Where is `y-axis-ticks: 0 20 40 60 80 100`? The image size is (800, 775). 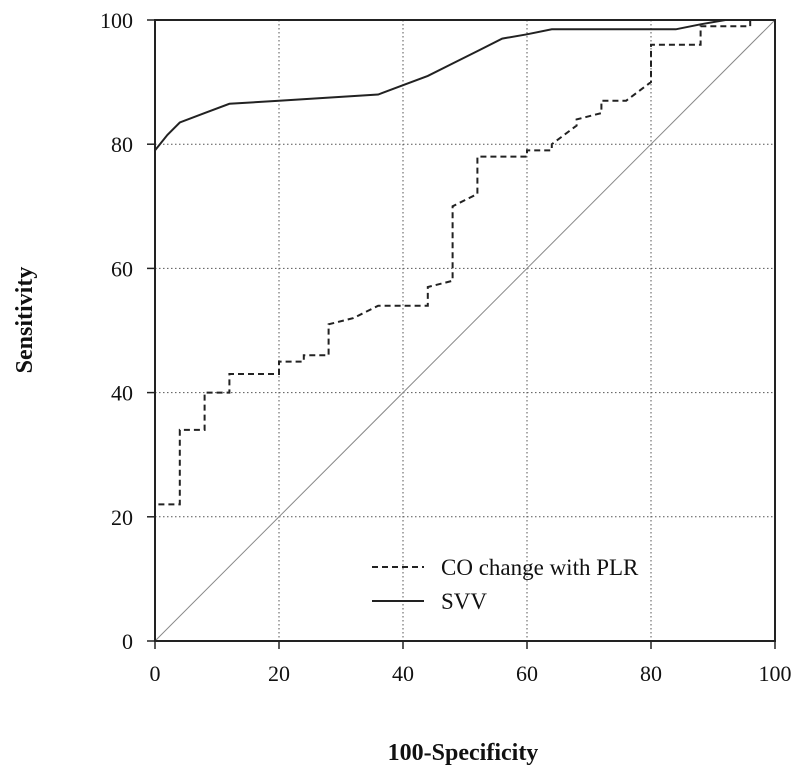 y-axis-ticks: 0 20 40 60 80 100 is located at coordinates (127, 331).